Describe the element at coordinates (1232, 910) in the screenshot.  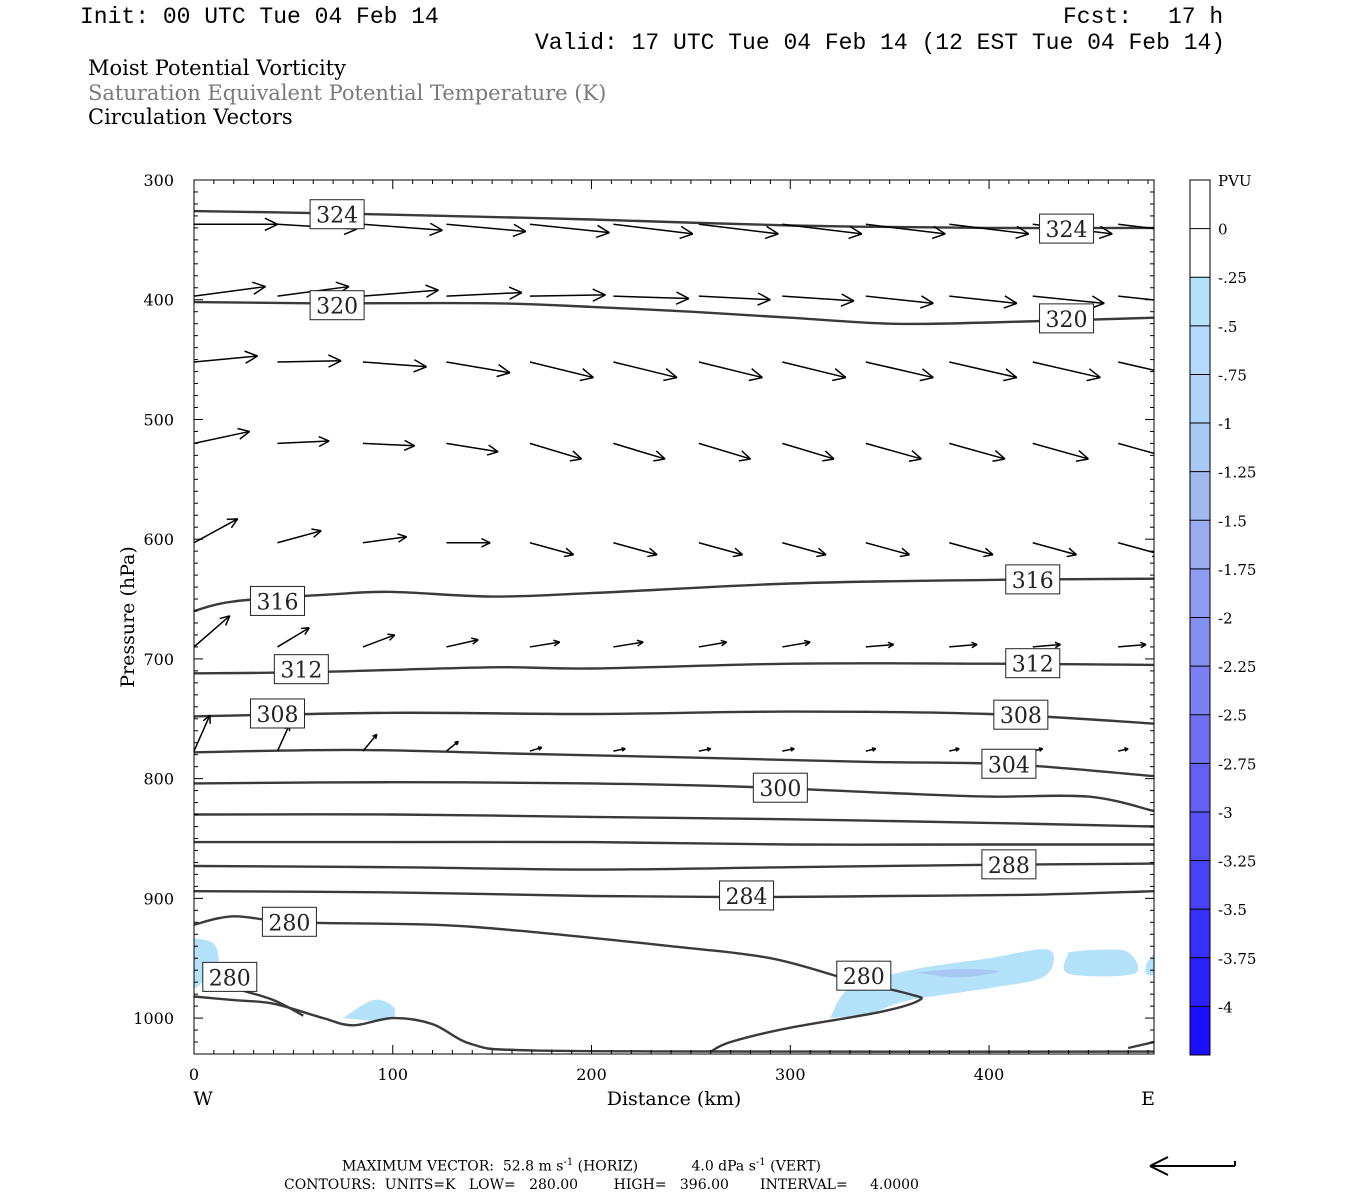
I see `colorbar-tick-label: -3.5` at that location.